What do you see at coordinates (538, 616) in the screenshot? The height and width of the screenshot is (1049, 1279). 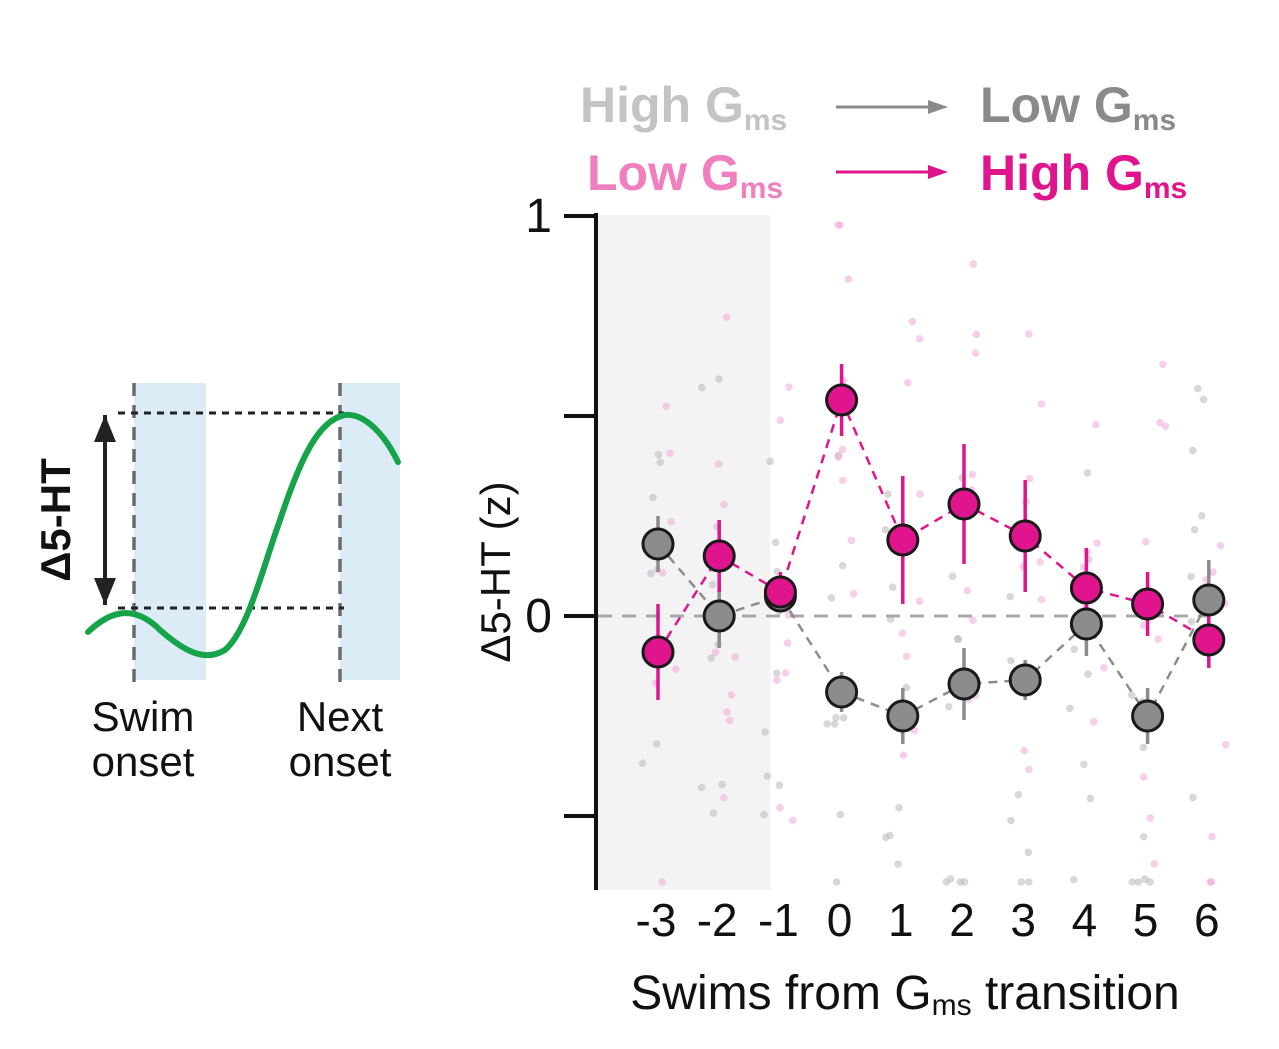 I see `y-tick-label: 0` at bounding box center [538, 616].